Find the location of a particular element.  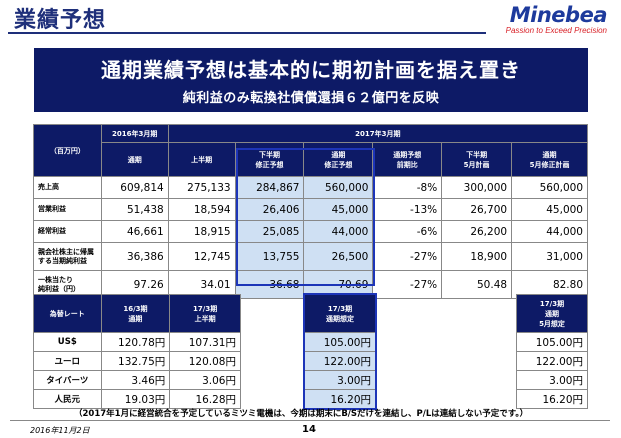

currency-label: タイバーツ is located at coordinates (67, 380).